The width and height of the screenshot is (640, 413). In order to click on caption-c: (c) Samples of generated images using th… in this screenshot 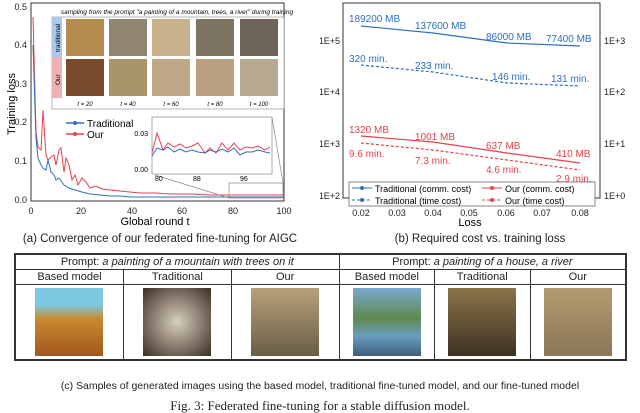, I will do `click(320, 386)`.